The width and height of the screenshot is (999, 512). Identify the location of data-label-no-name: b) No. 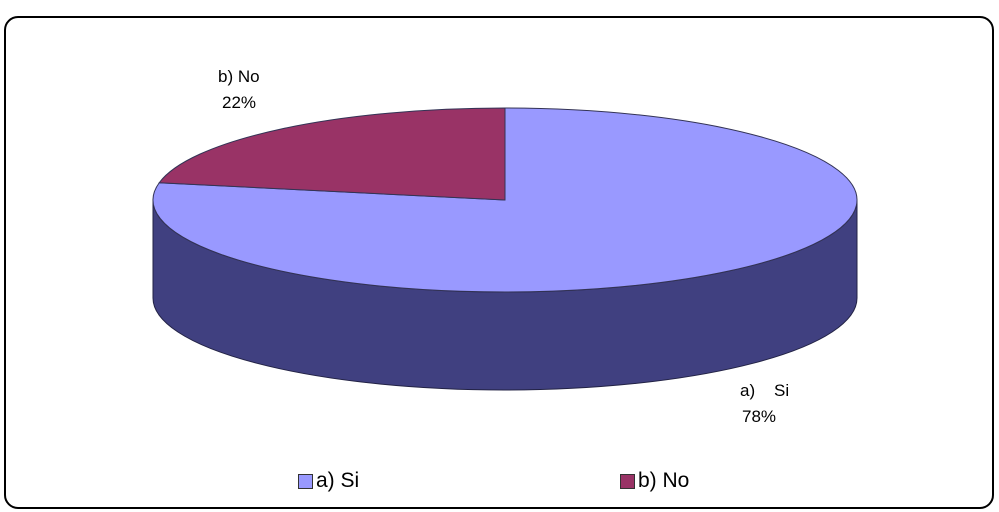
(239, 76).